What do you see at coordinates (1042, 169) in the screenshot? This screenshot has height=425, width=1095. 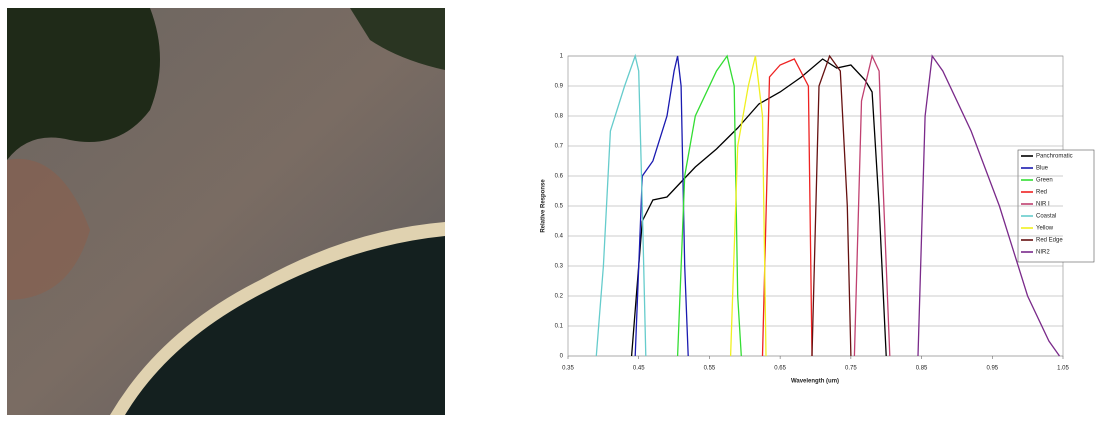 I see `legend-label: Blue` at bounding box center [1042, 169].